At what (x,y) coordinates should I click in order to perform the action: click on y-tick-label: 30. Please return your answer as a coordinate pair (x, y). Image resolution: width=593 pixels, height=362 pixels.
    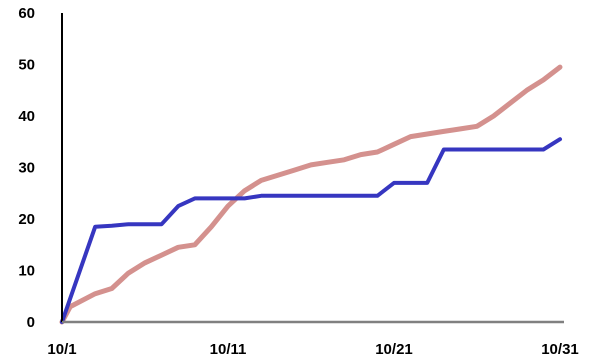
    Looking at the image, I should click on (26, 168).